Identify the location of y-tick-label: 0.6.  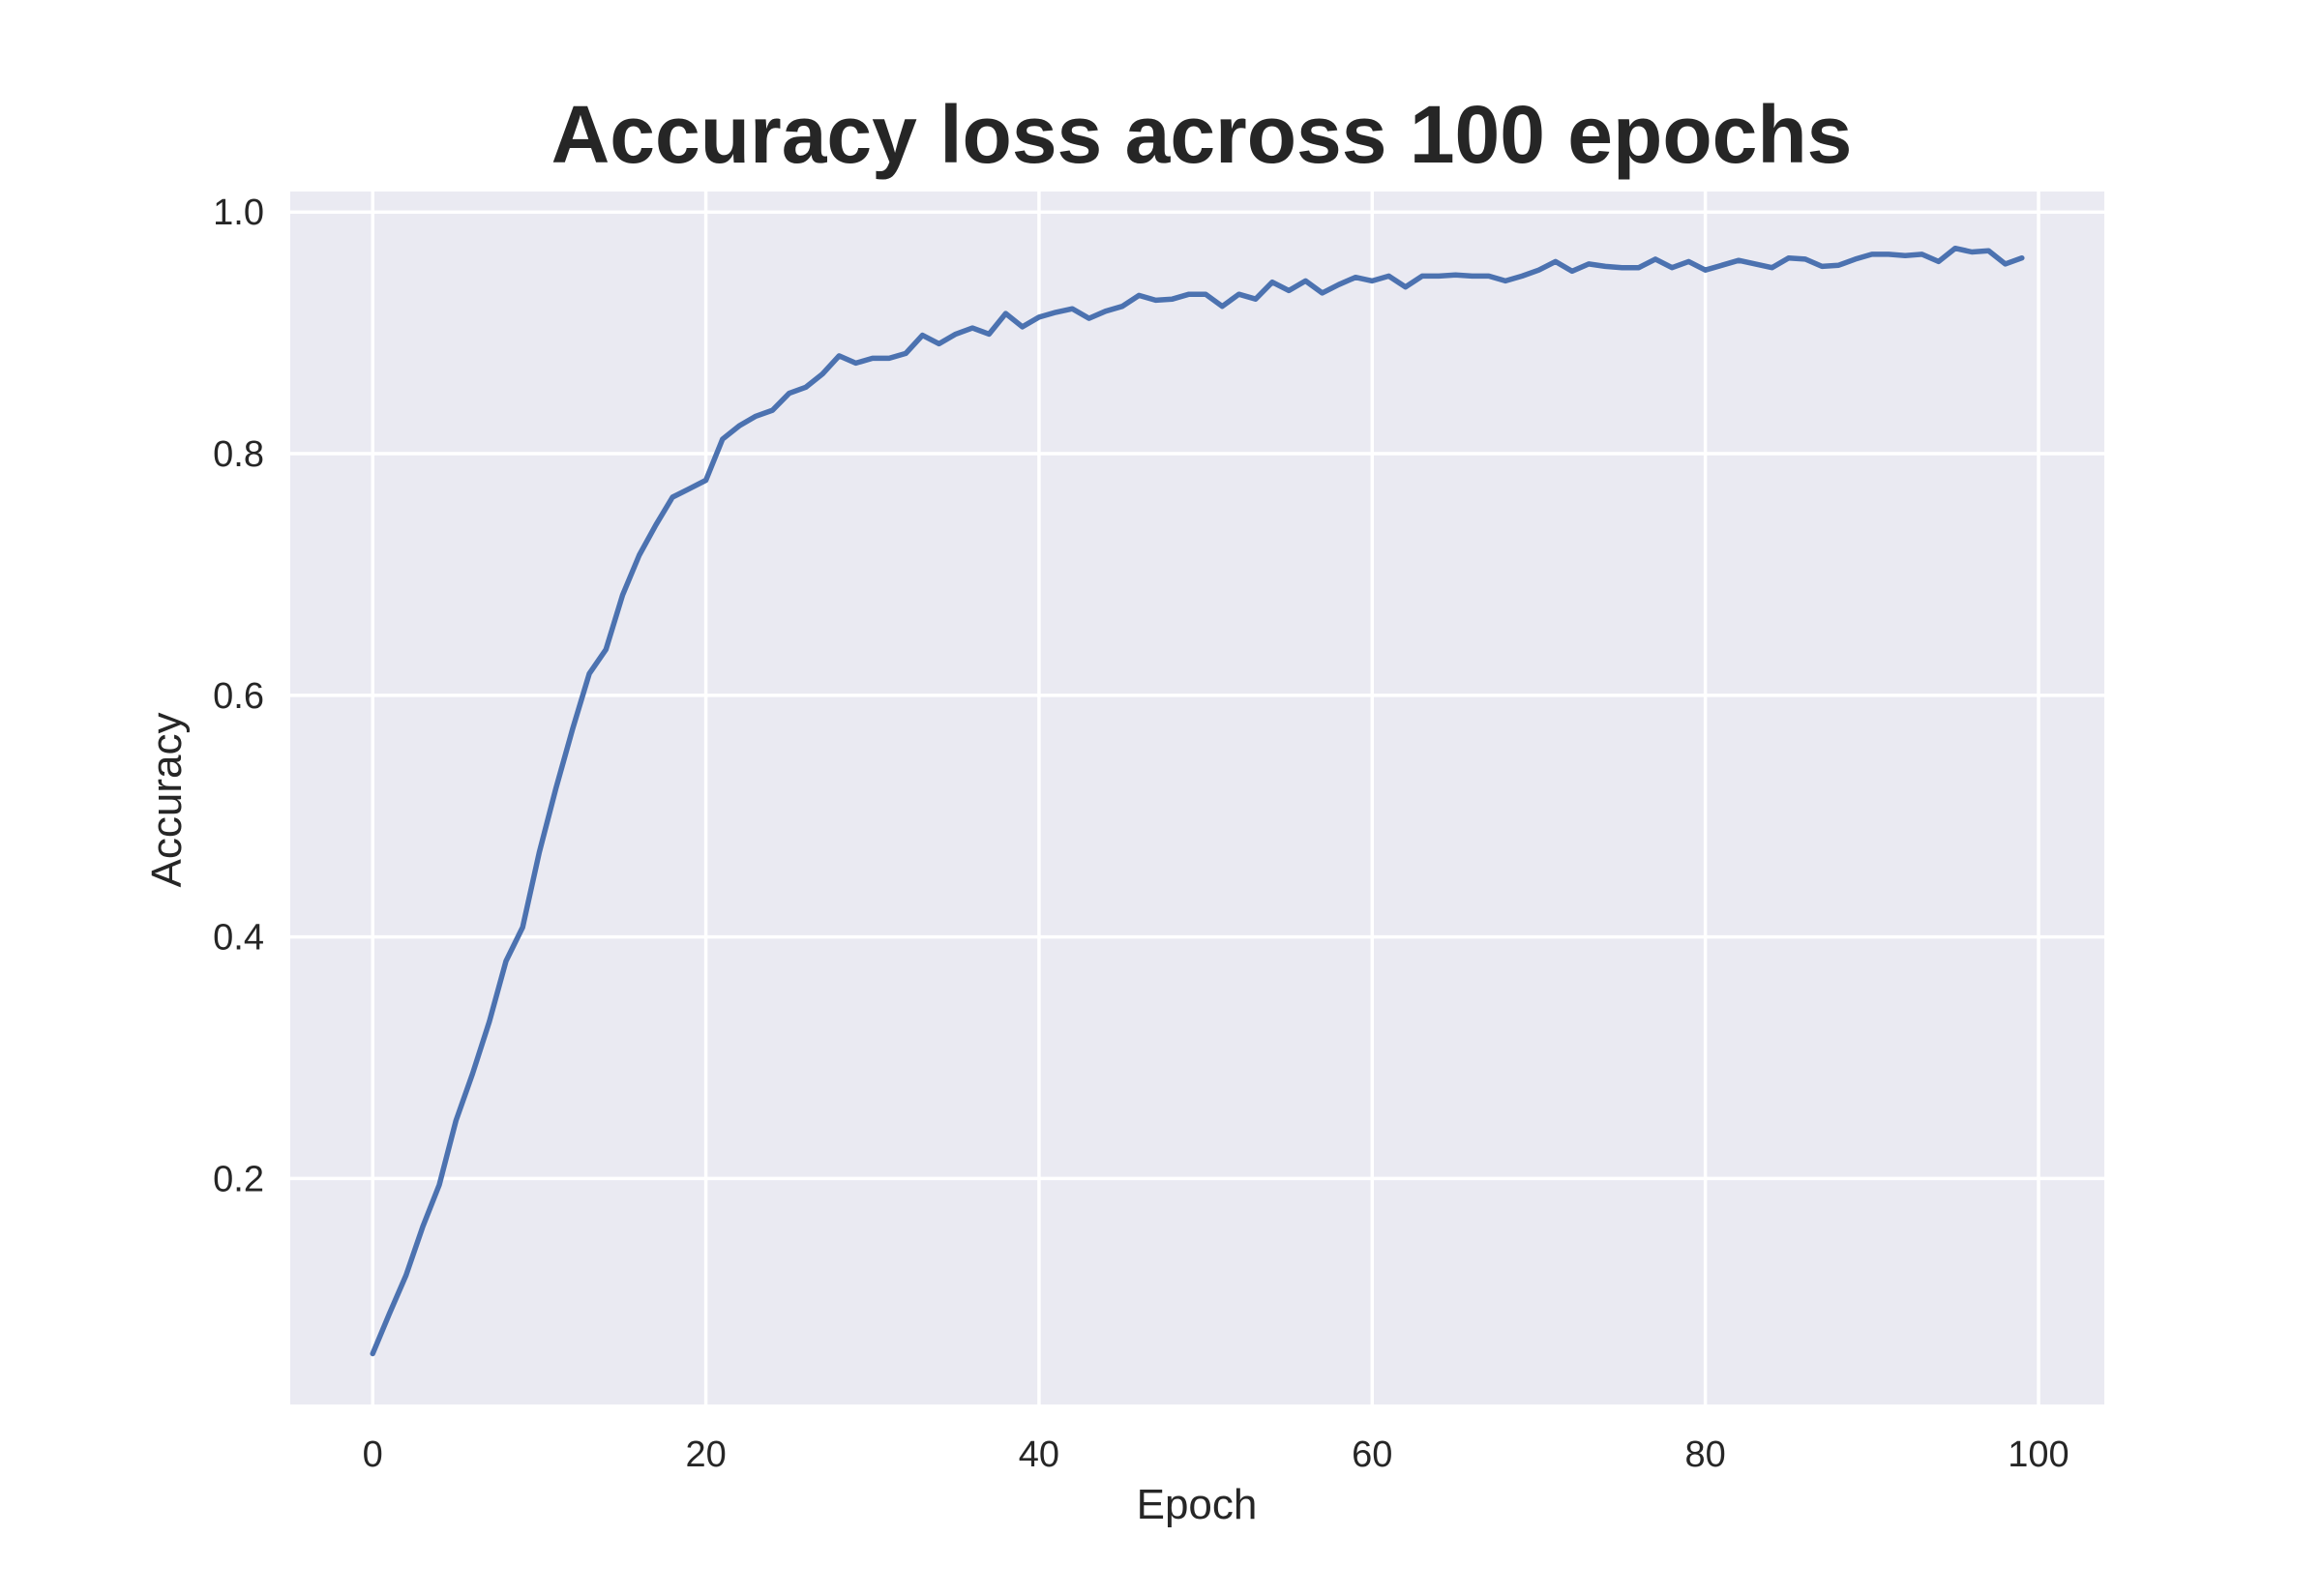
(238, 696).